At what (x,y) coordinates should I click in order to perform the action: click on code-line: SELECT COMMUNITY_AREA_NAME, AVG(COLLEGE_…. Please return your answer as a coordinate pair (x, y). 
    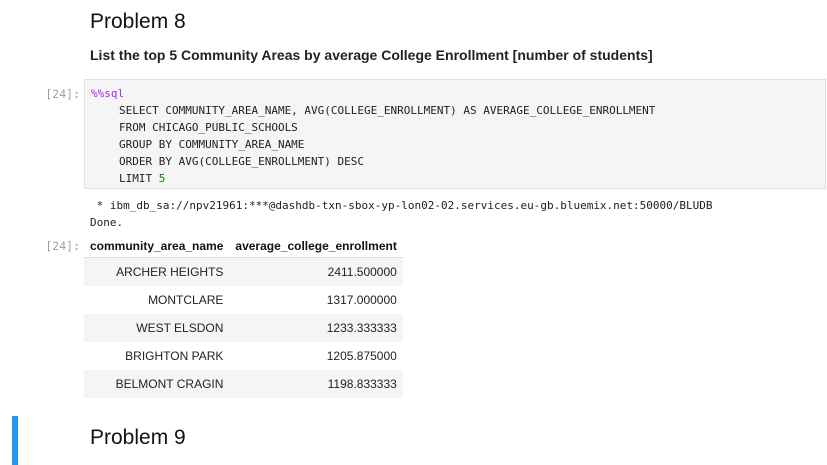
    Looking at the image, I should click on (387, 110).